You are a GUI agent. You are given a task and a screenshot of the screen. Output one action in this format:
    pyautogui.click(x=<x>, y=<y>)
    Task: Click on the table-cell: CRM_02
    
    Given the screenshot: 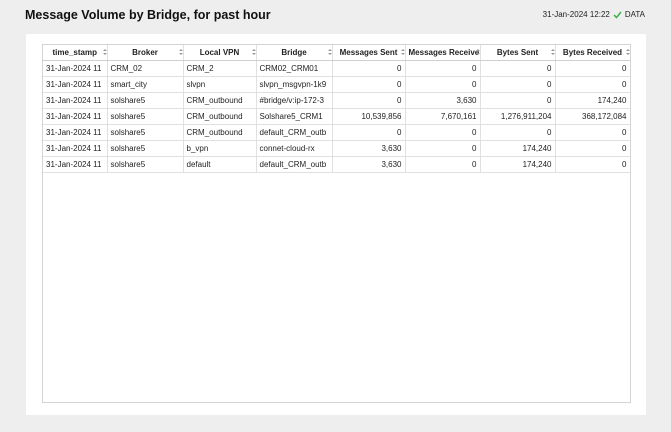 What is the action you would take?
    pyautogui.click(x=145, y=68)
    